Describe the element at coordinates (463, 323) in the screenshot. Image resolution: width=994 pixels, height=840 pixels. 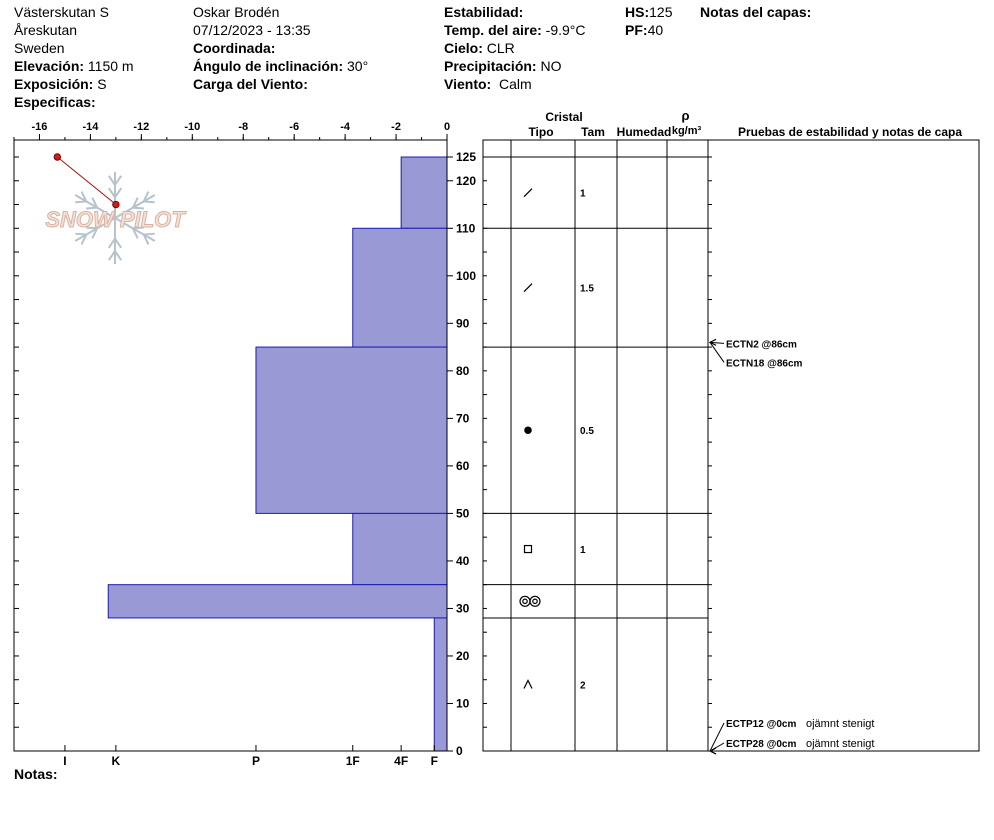
I see `depth-axis-tick-label: 90` at that location.